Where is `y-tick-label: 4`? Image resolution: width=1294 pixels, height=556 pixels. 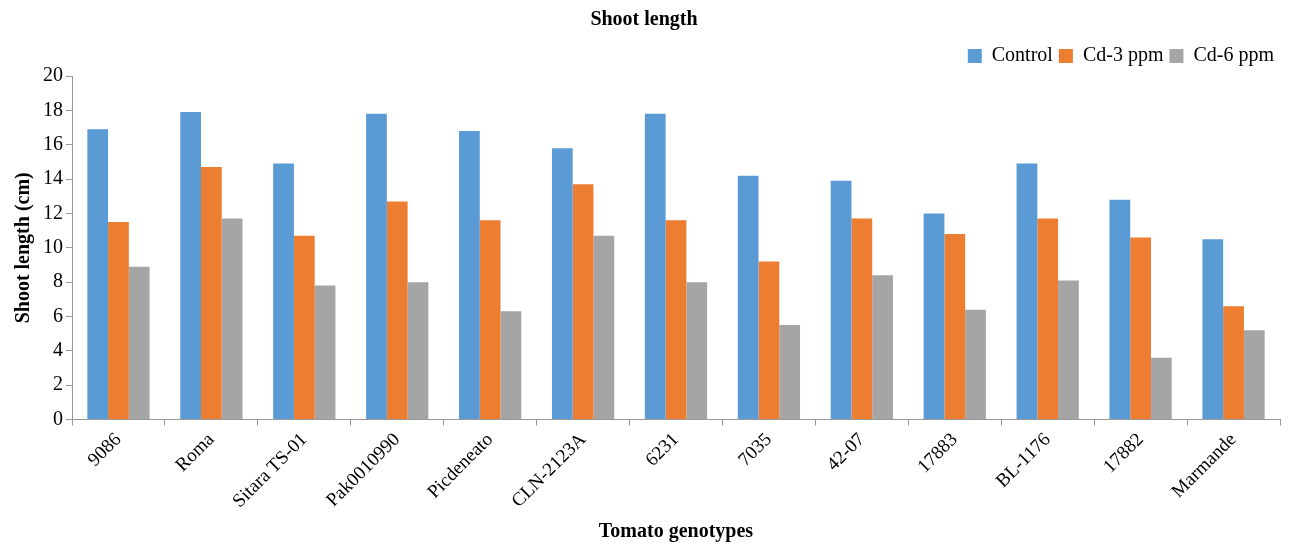
y-tick-label: 4 is located at coordinates (58, 349).